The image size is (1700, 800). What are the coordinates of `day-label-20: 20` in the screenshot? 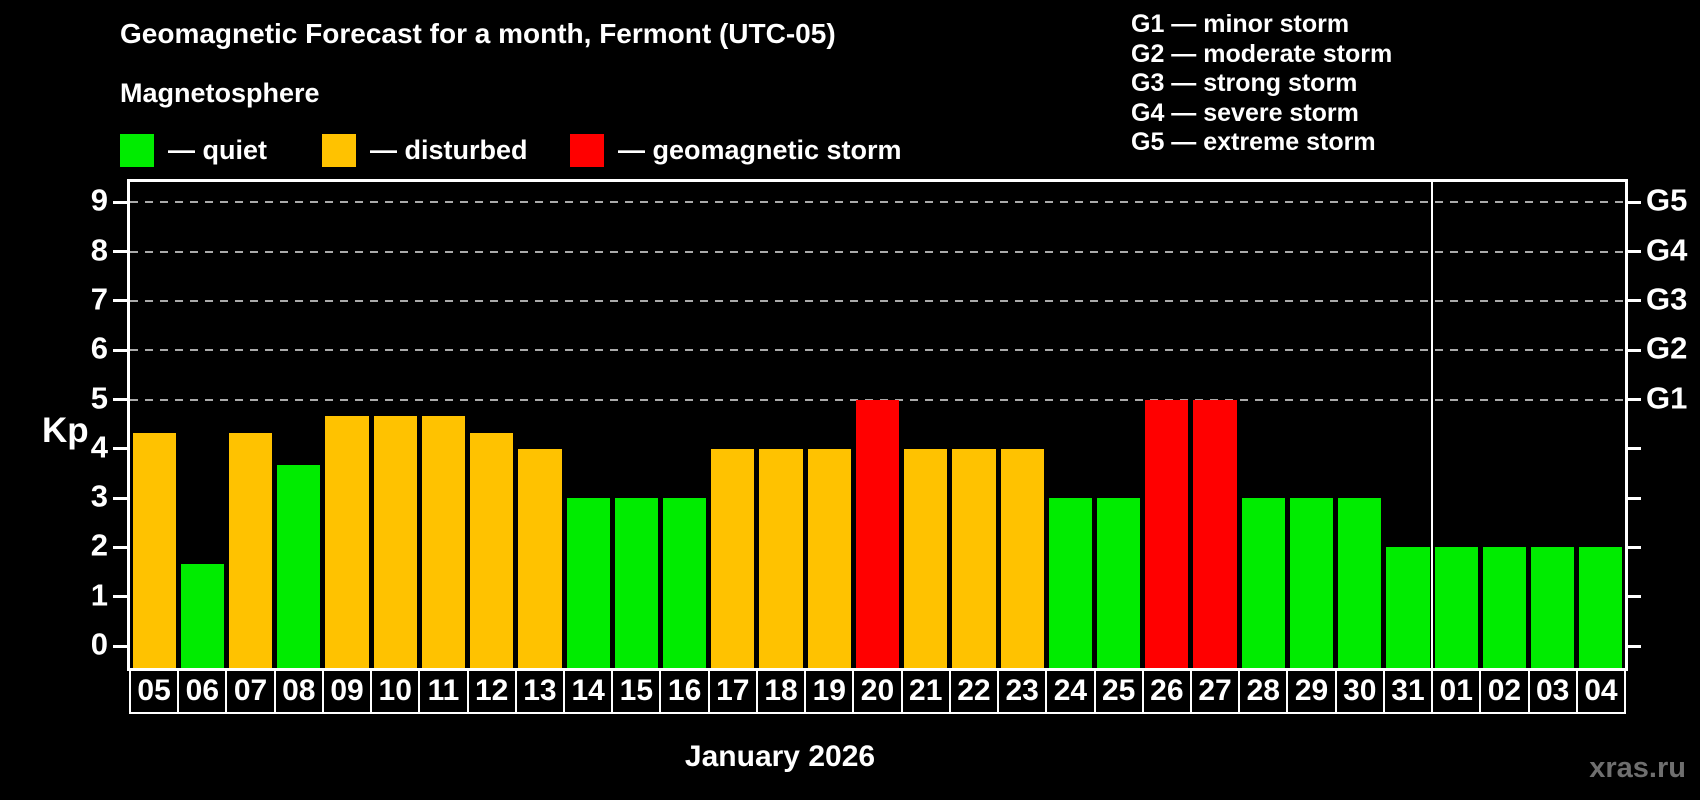 It's located at (877, 691).